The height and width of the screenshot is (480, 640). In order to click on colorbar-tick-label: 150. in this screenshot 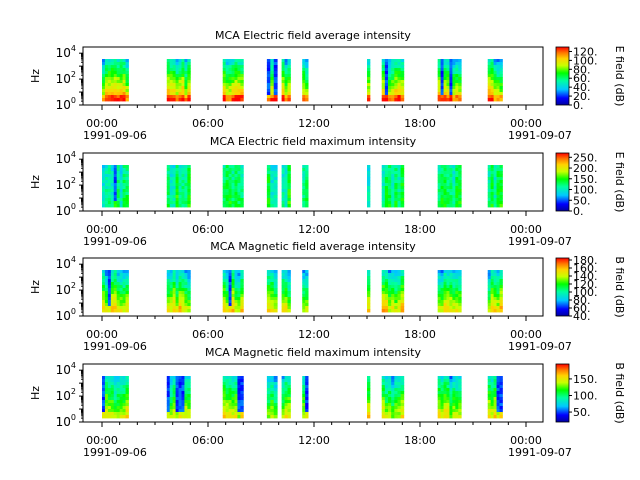, I will do `click(585, 379)`.